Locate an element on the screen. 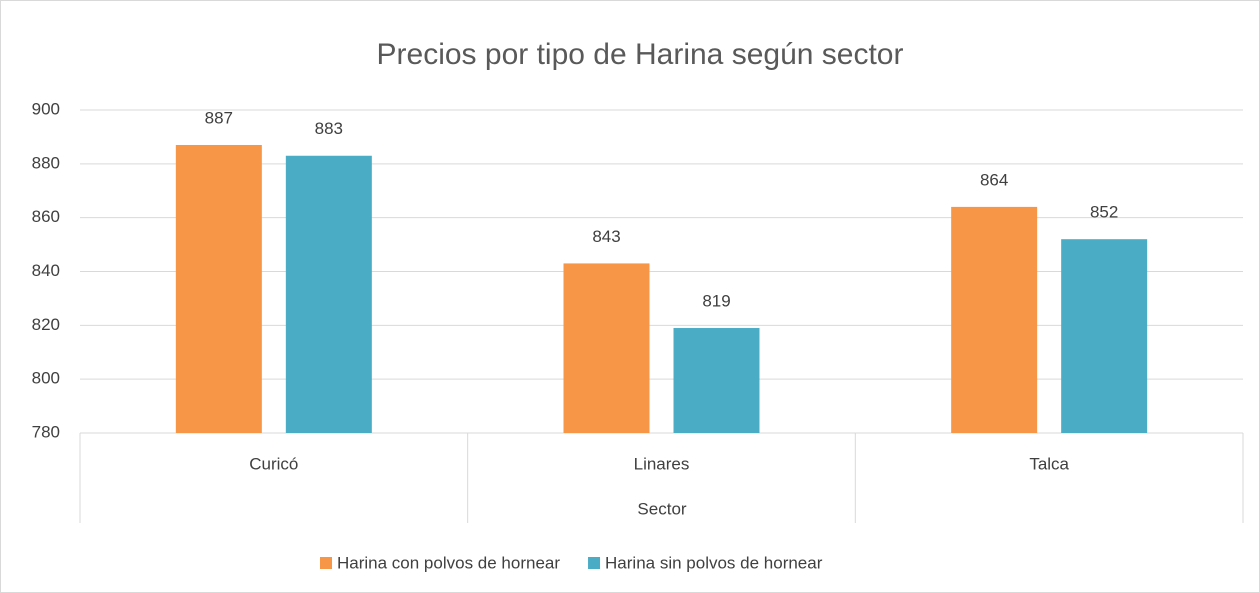 The image size is (1260, 593). y-tick-label: 800 is located at coordinates (46, 378).